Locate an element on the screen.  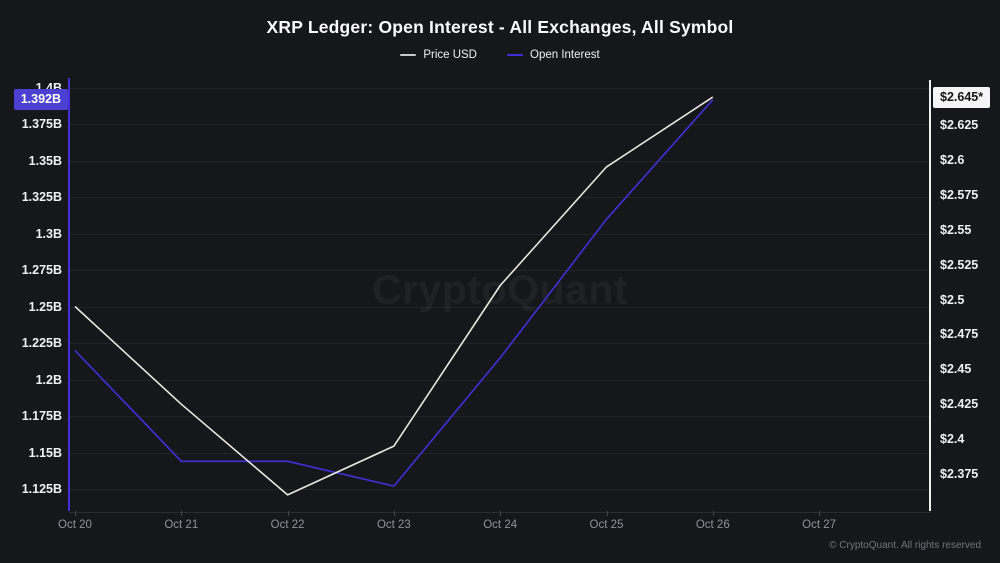
open-interest-line-swatch is located at coordinates (515, 55).